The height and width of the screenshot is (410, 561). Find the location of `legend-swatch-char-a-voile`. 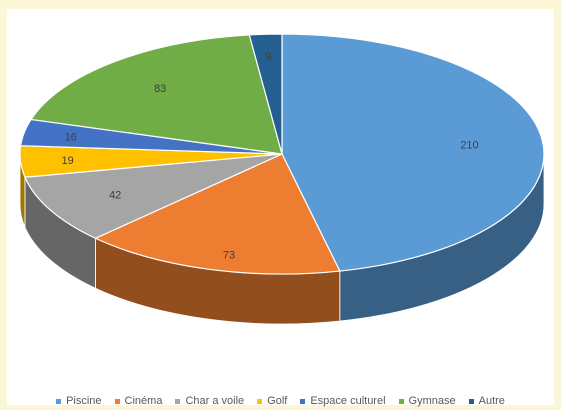

legend-swatch-char-a-voile is located at coordinates (178, 401).